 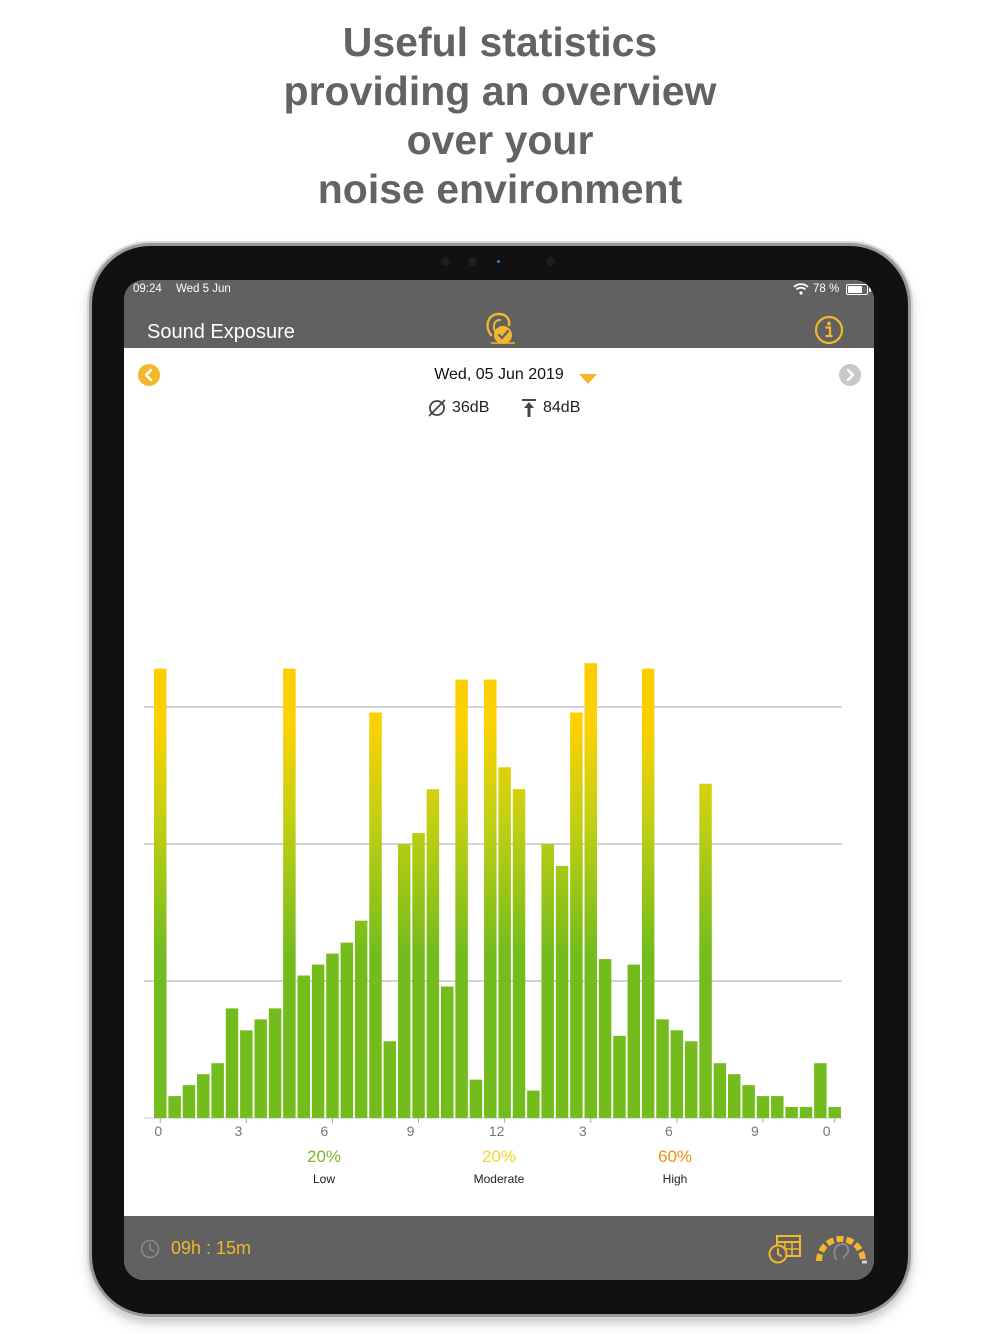 What do you see at coordinates (499, 1248) in the screenshot?
I see `bottom-bar: 09h : 15m` at bounding box center [499, 1248].